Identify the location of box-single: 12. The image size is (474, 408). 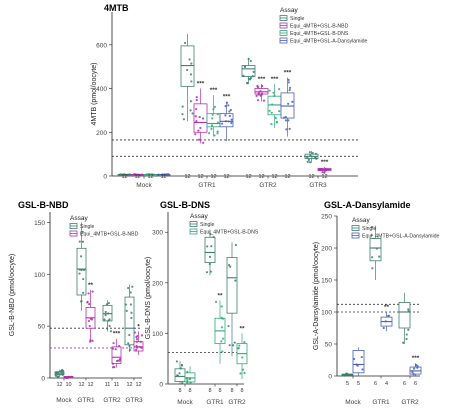
(248, 118).